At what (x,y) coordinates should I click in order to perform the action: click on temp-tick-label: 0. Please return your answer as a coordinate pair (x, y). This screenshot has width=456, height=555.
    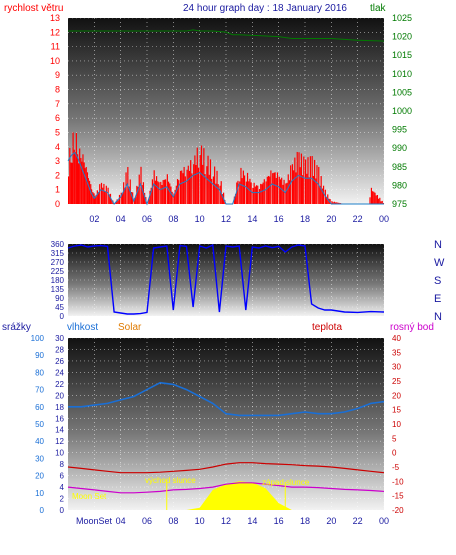
    Looking at the image, I should click on (394, 453).